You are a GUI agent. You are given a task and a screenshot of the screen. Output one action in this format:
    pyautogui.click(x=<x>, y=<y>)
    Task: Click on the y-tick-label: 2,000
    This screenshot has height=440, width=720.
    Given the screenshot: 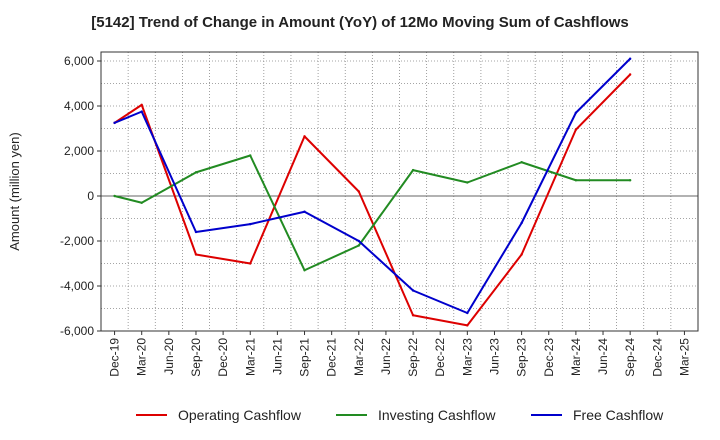 What is the action you would take?
    pyautogui.click(x=79, y=151)
    